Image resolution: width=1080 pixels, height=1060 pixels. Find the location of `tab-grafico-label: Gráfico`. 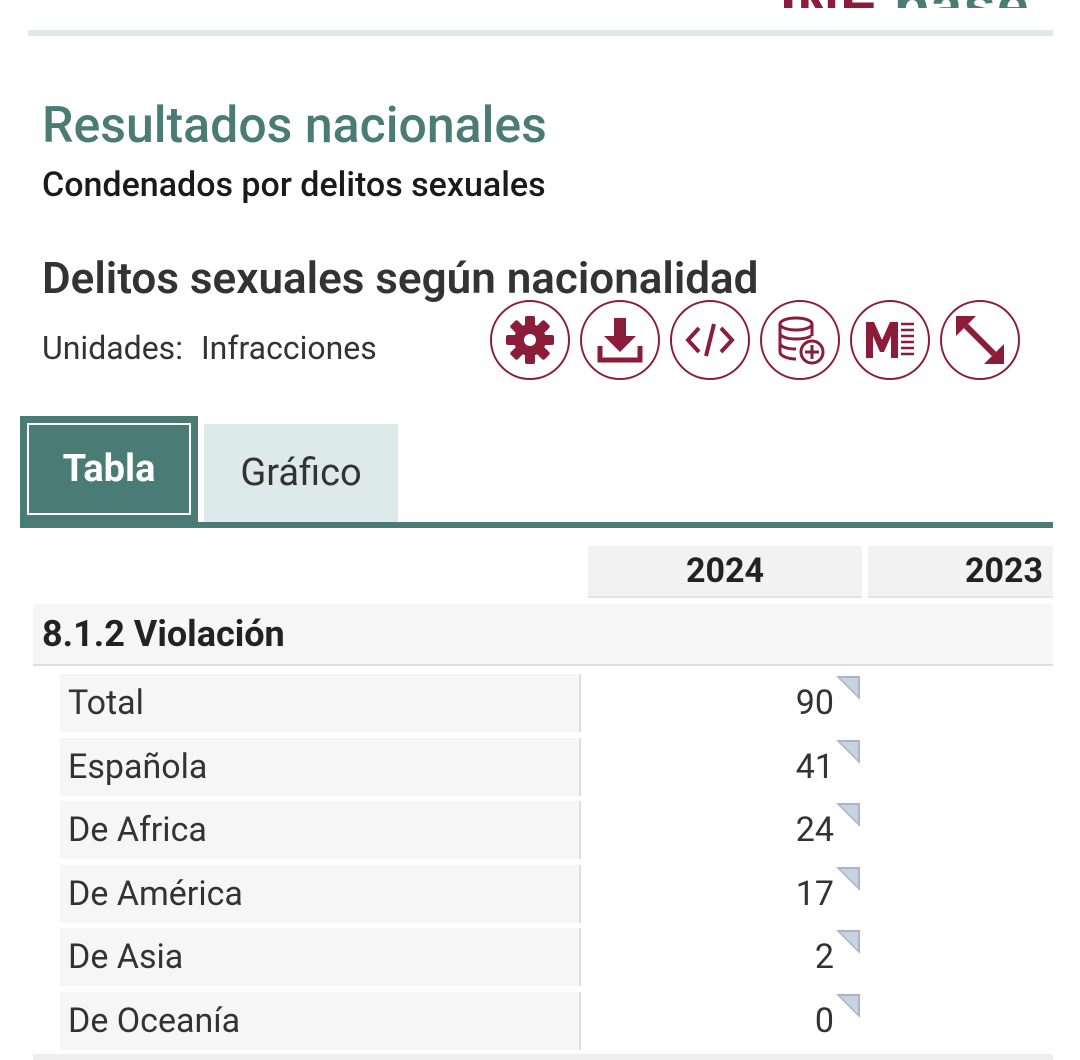

tab-grafico-label: Gráfico is located at coordinates (301, 473).